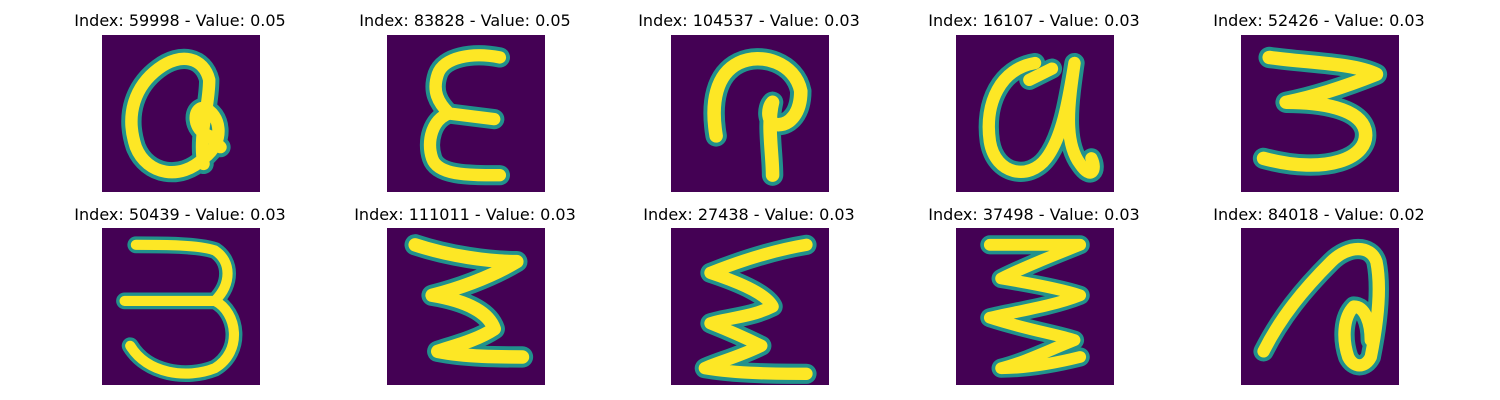  Describe the element at coordinates (465, 214) in the screenshot. I see `panel-title: Index: 111011 - Value: 0.03` at that location.